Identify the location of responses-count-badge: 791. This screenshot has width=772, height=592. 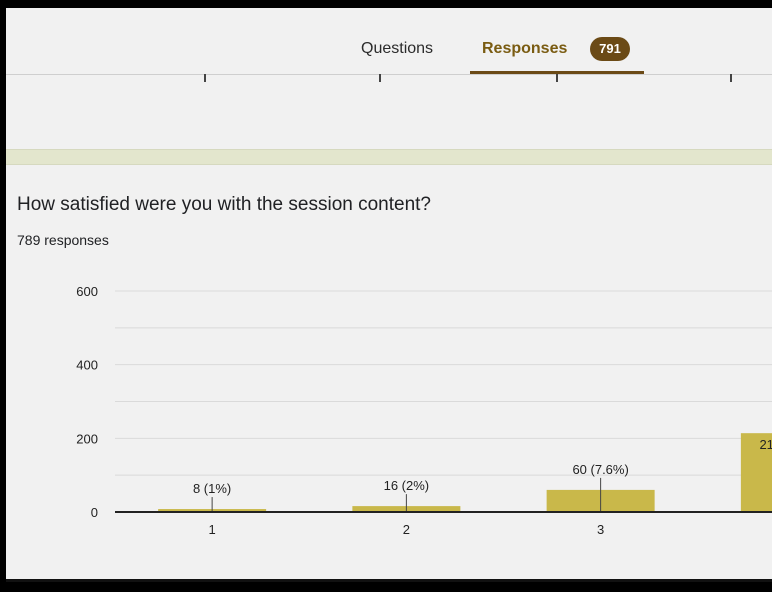
(610, 49).